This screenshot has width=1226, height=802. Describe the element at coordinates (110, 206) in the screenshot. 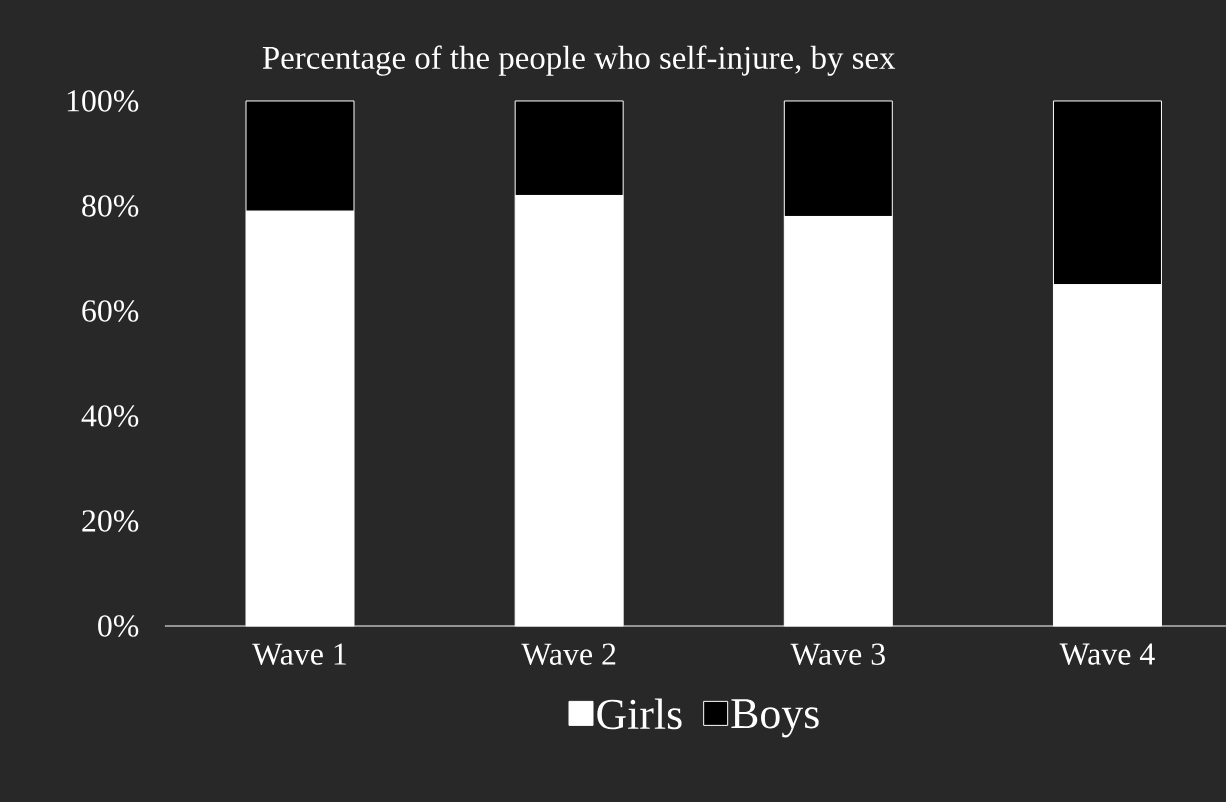

I see `y-tick-label: 80%` at that location.